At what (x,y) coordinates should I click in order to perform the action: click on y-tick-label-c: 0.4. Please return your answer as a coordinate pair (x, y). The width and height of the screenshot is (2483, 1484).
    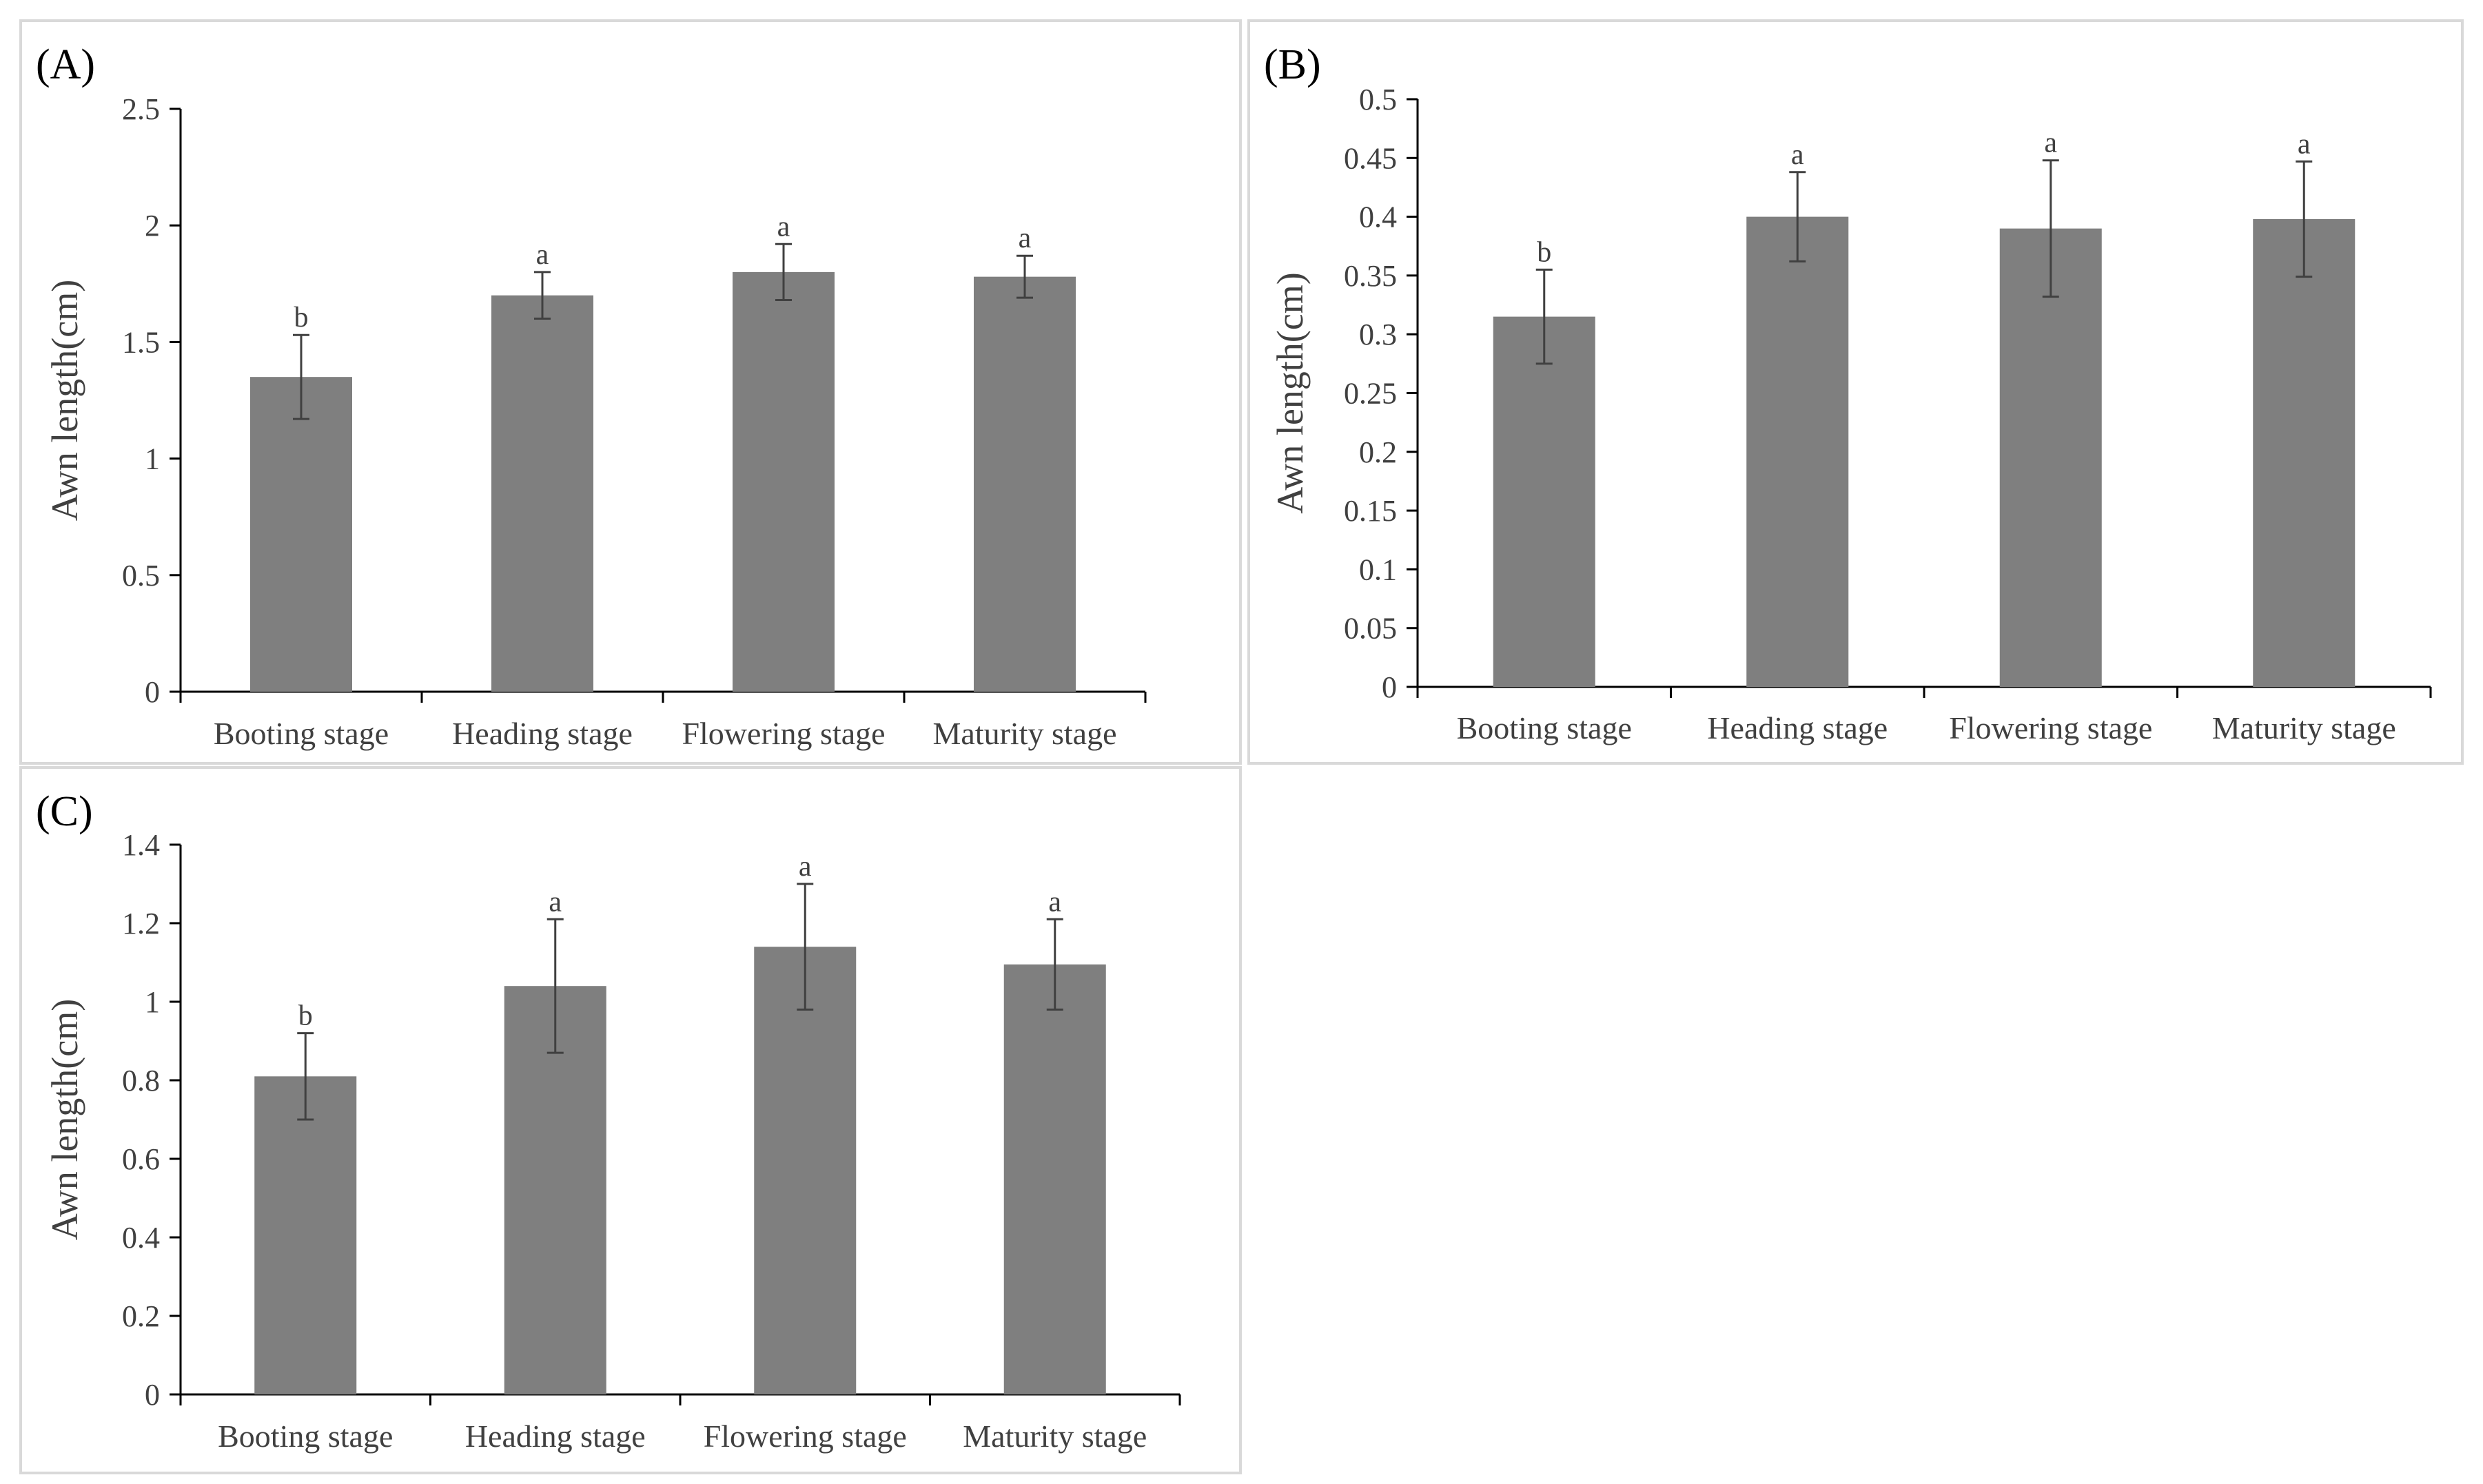
    Looking at the image, I should click on (141, 1238).